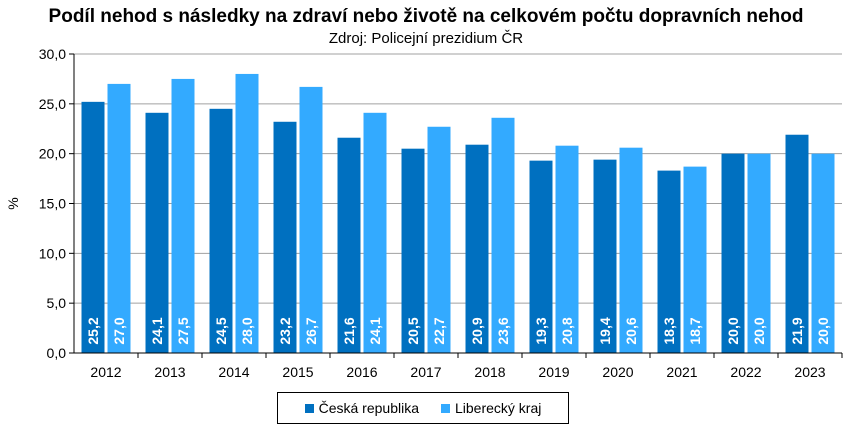 The width and height of the screenshot is (852, 431). What do you see at coordinates (13, 203) in the screenshot?
I see `y-axis-label: %` at bounding box center [13, 203].